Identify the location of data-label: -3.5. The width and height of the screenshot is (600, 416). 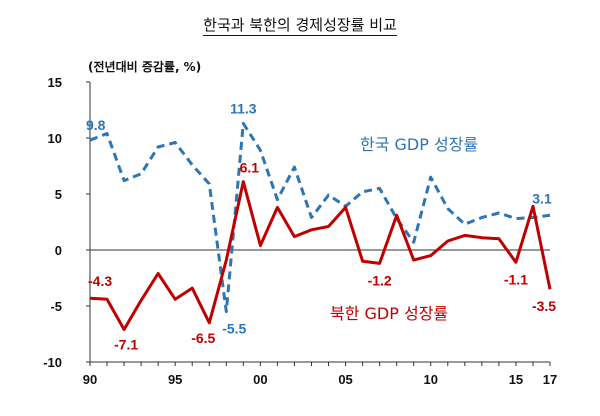
(544, 306).